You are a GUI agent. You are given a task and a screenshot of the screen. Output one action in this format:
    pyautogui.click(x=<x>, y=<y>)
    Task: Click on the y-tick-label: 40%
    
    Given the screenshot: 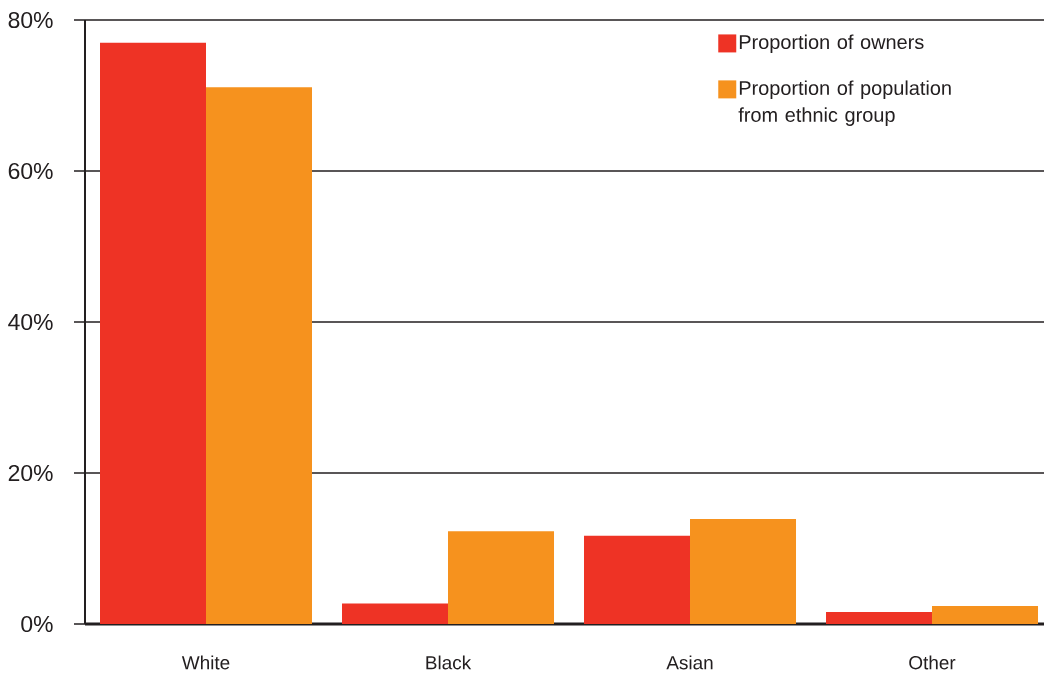 What is the action you would take?
    pyautogui.click(x=30, y=322)
    